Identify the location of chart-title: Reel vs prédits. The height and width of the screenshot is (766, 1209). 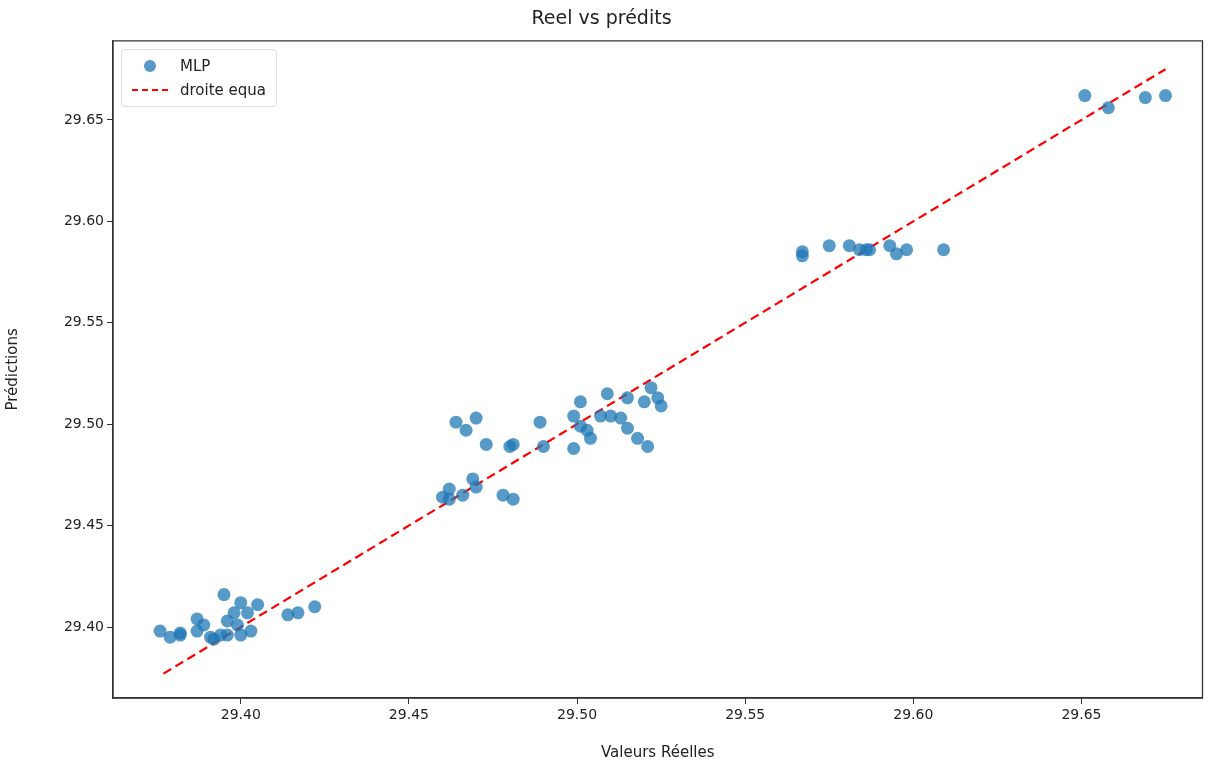
(601, 17).